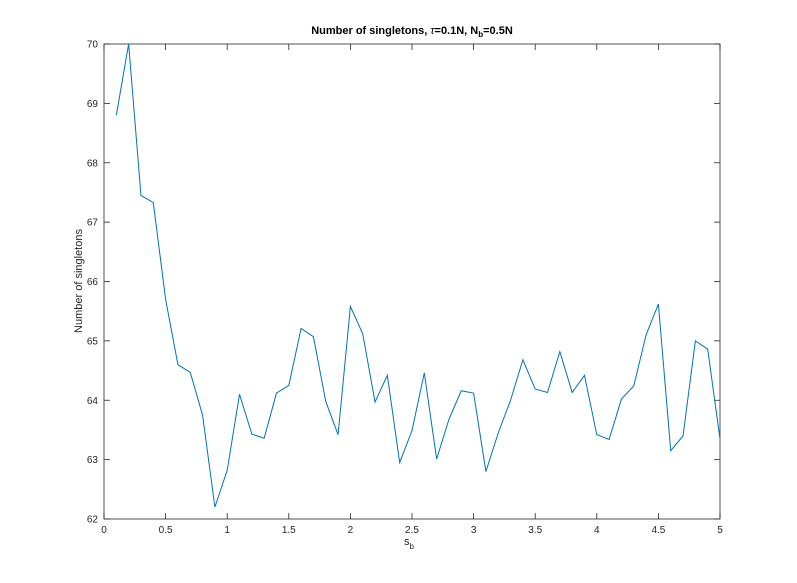 This screenshot has width=797, height=583. Describe the element at coordinates (93, 520) in the screenshot. I see `y-tick-label: 62` at that location.